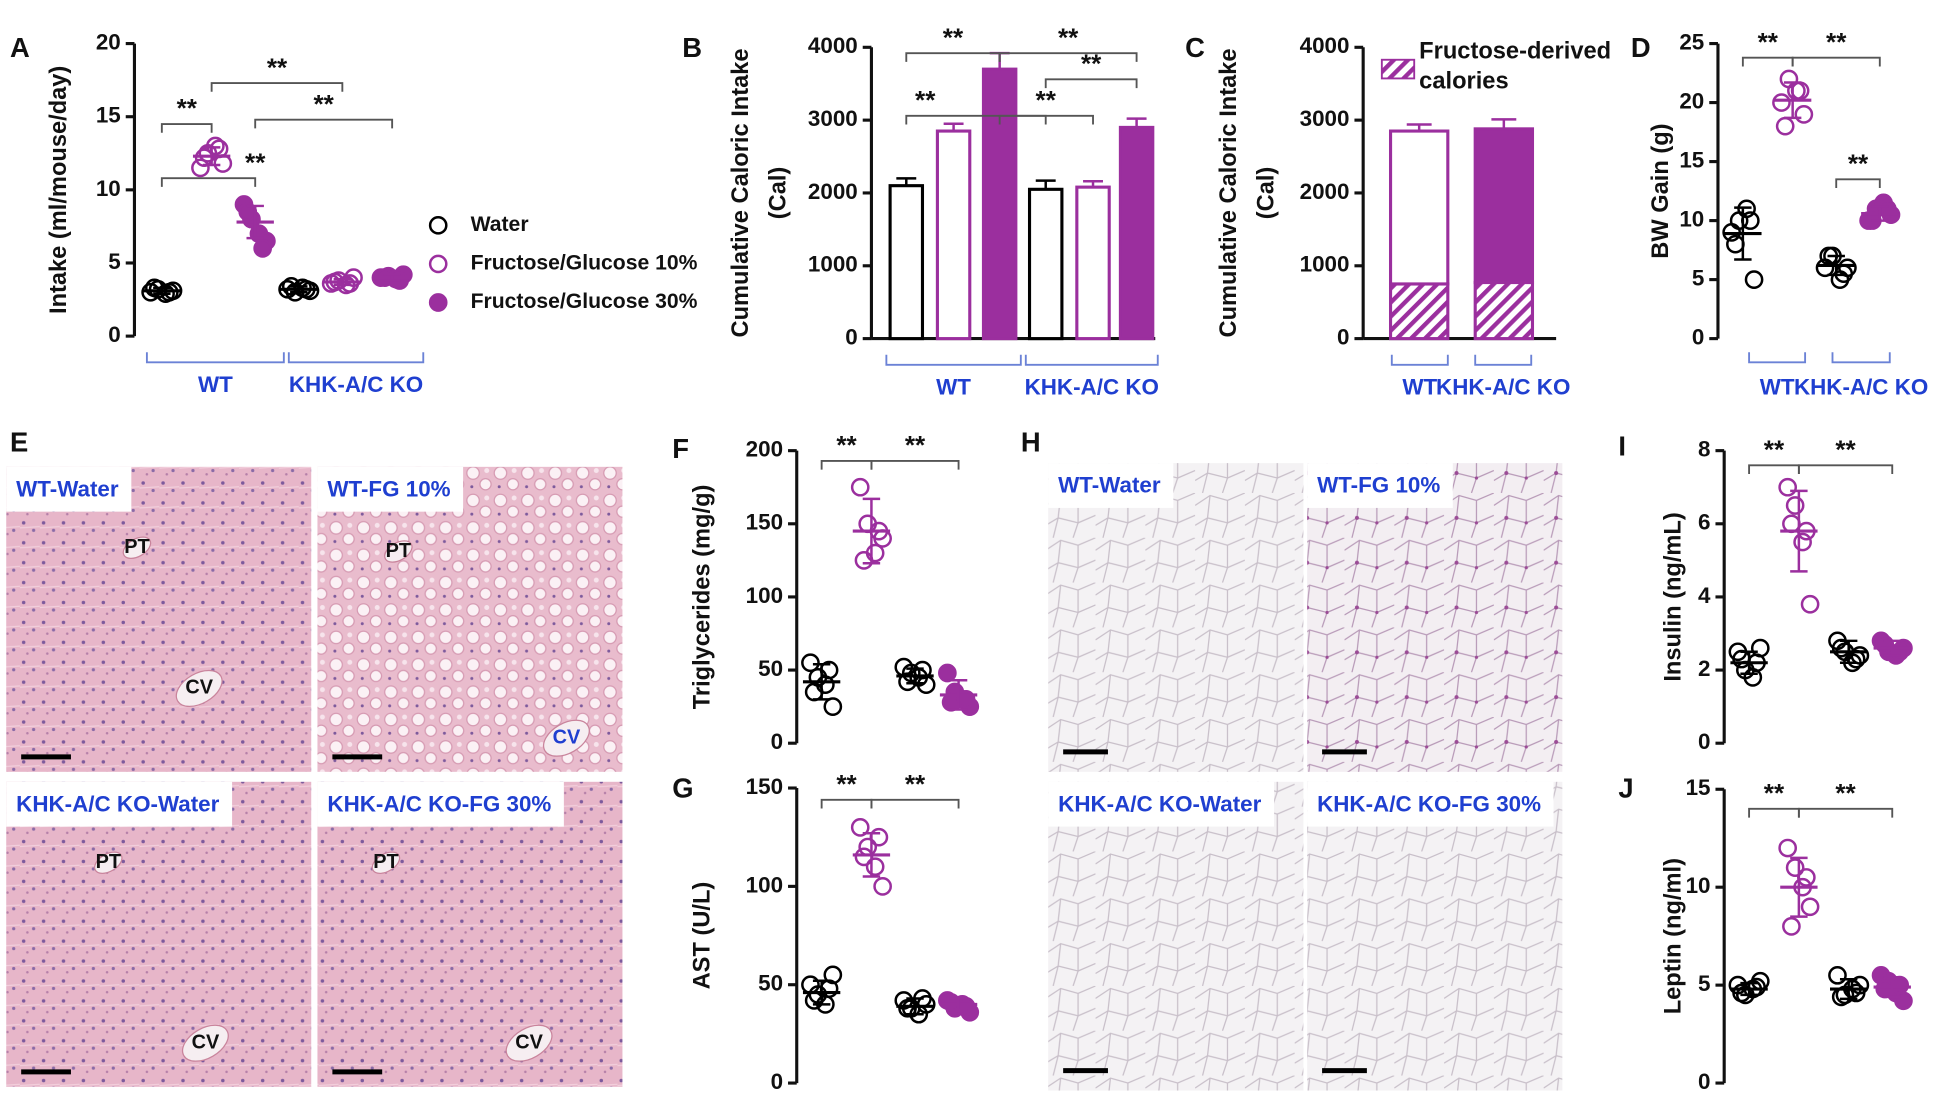  What do you see at coordinates (1325, 264) in the screenshot?
I see `y-tick-label: 1000` at bounding box center [1325, 264].